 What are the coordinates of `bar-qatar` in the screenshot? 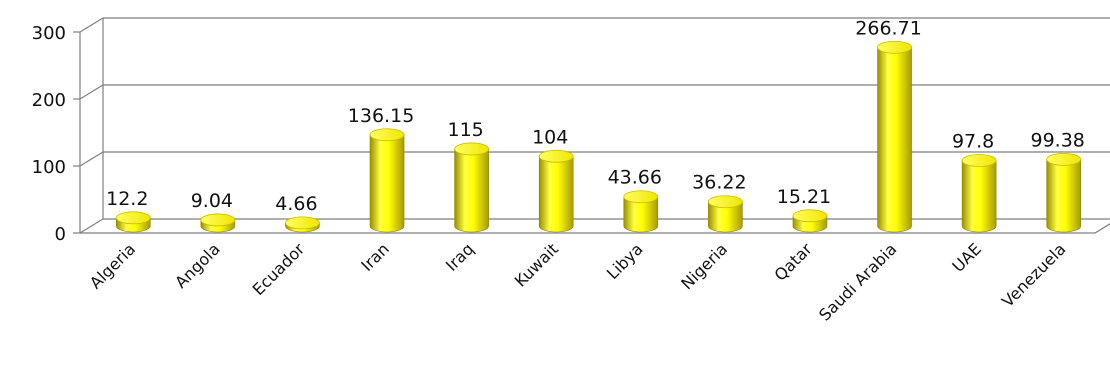 It's located at (810, 221).